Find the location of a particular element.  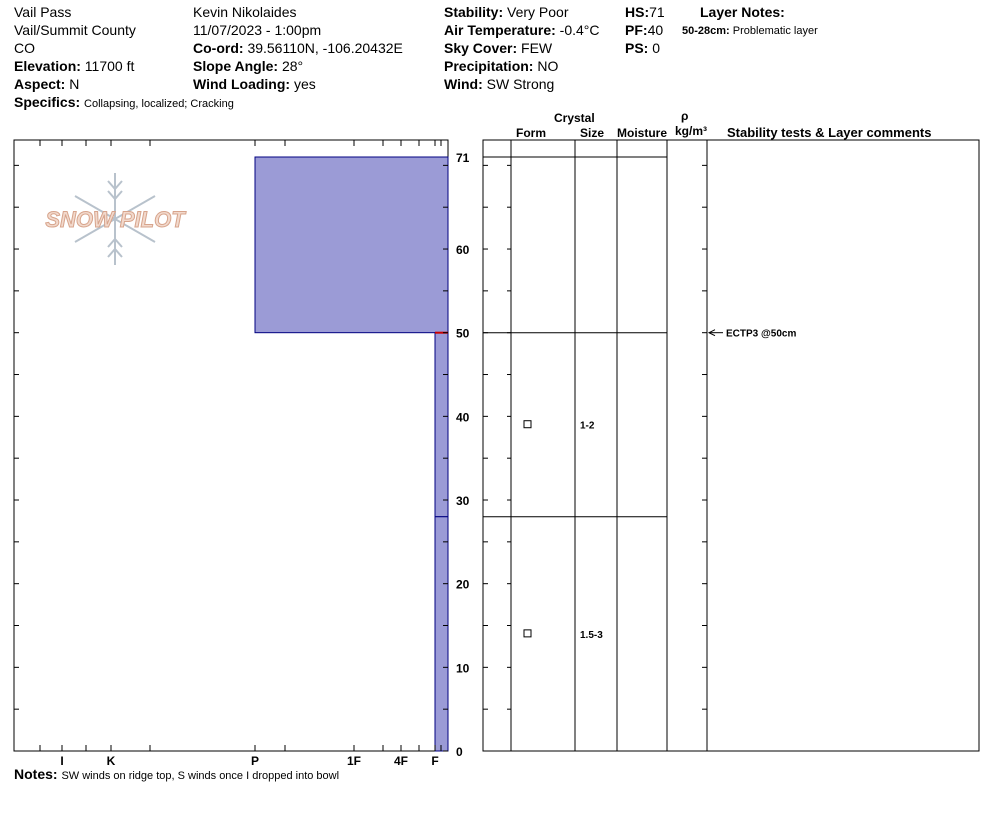

wind: Wind: SW Strong is located at coordinates (499, 84).